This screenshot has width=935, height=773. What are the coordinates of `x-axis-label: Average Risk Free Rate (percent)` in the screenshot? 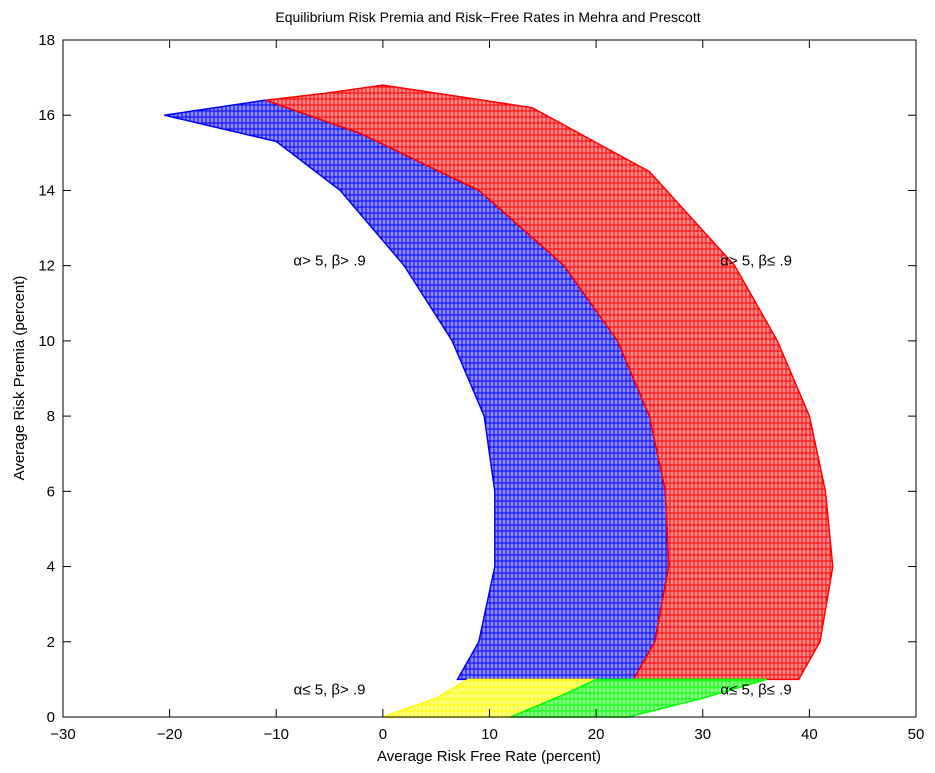 It's located at (489, 756).